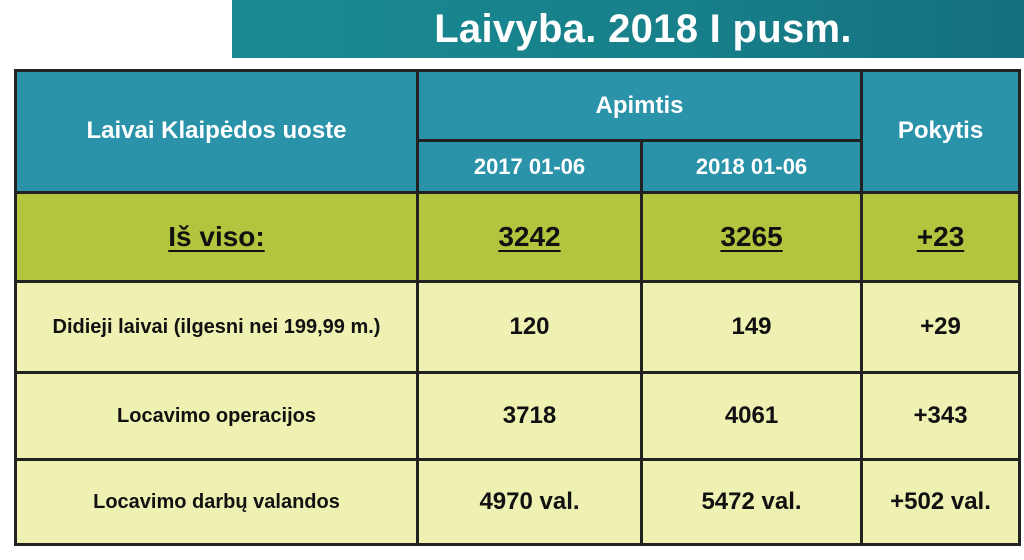 This screenshot has width=1024, height=560. I want to click on row-value-2018: 149, so click(751, 327).